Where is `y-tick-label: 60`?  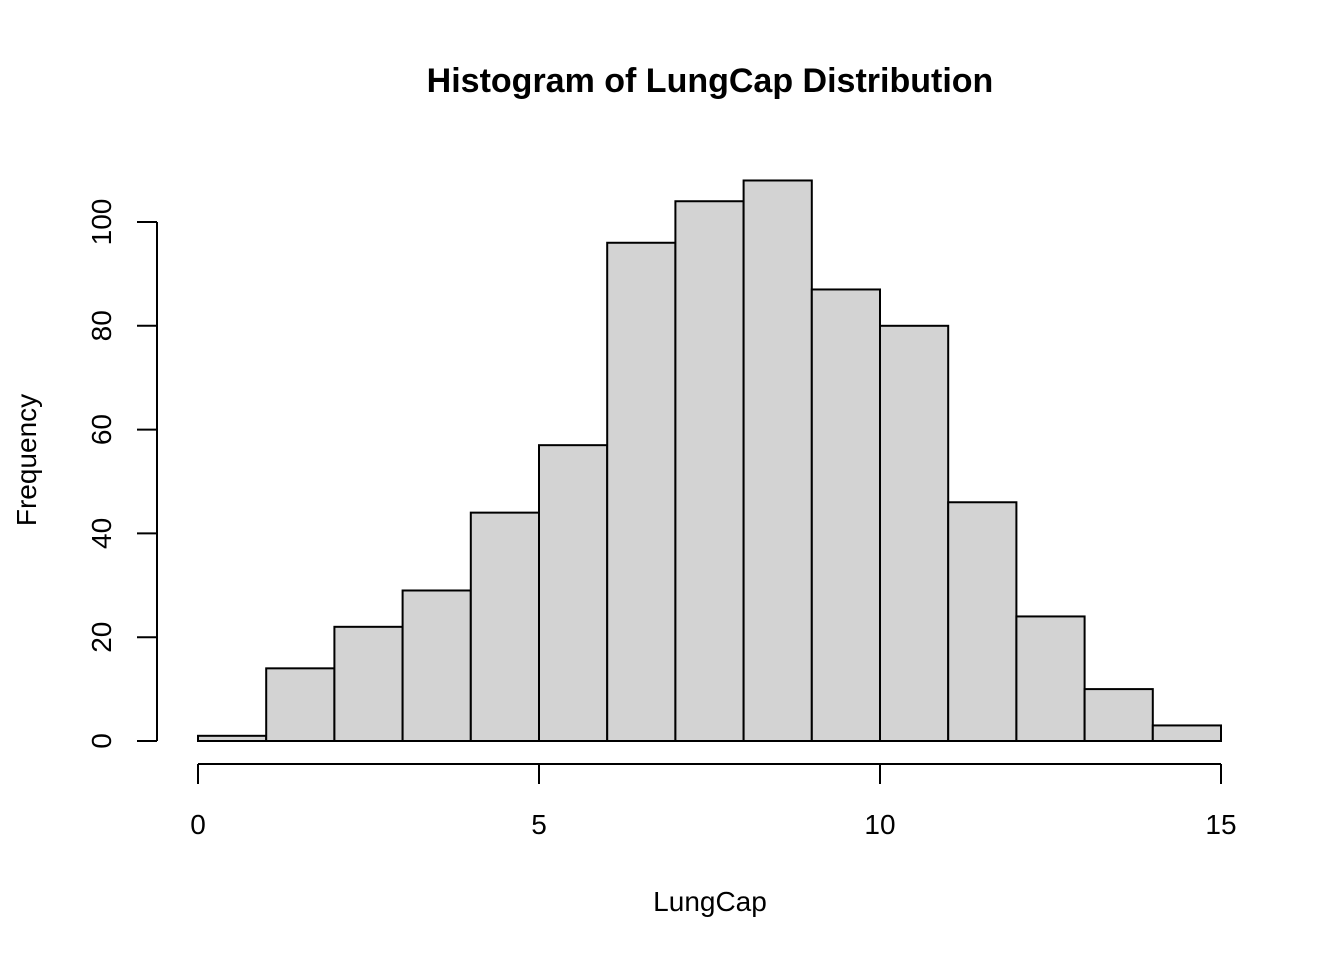 y-tick-label: 60 is located at coordinates (101, 429).